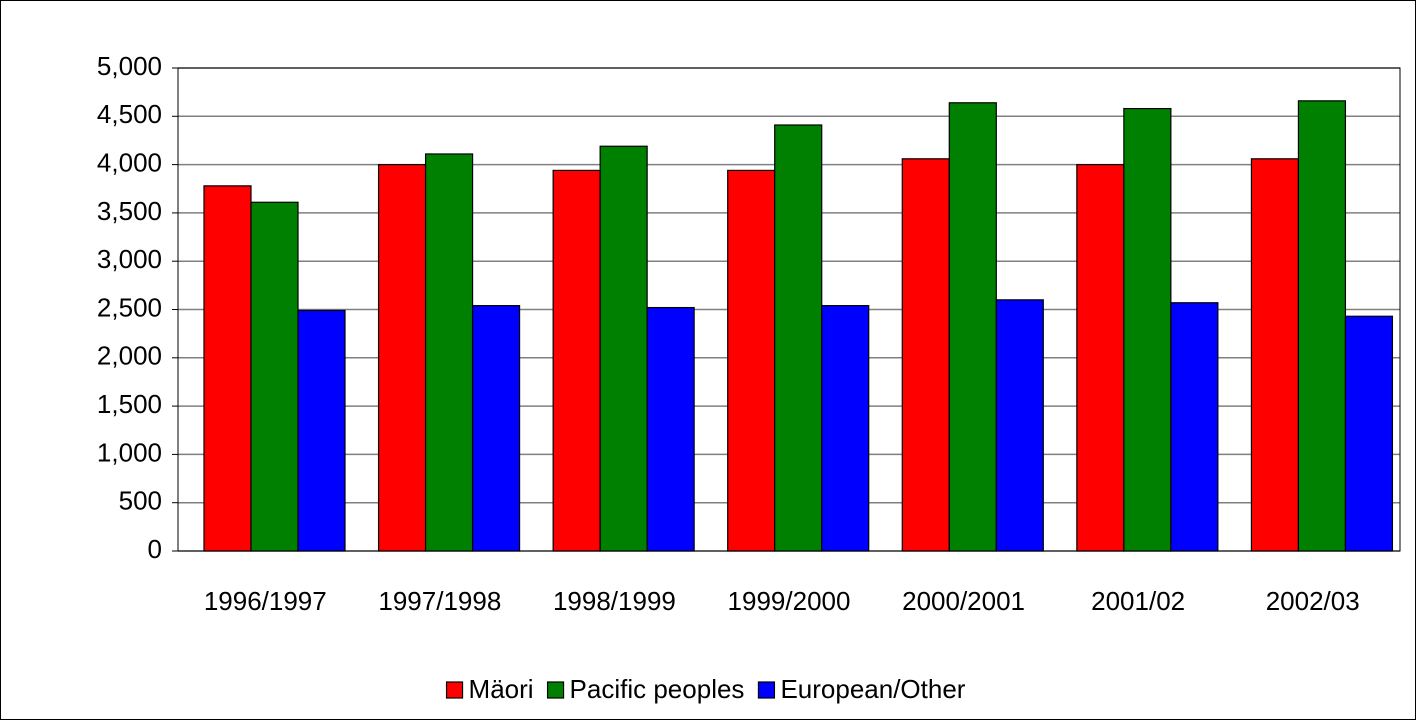 The image size is (1416, 720). I want to click on x-tick-label: 1998/1999, so click(614, 601).